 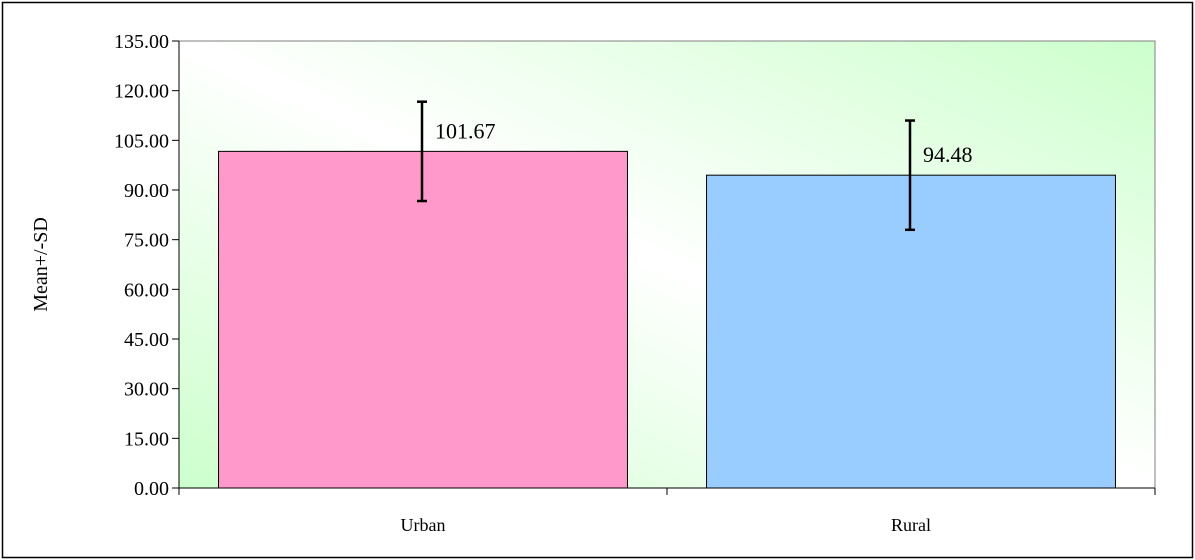 I want to click on y-tick-label: 0.00, so click(x=151, y=489).